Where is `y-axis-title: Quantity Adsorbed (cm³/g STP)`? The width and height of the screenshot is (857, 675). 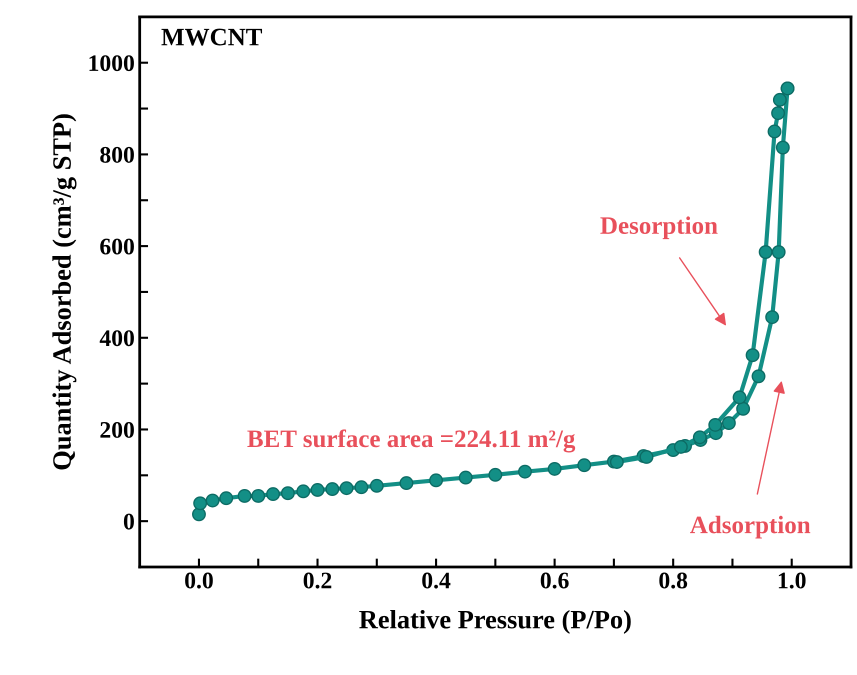
y-axis-title: Quantity Adsorbed (cm³/g STP) is located at coordinates (64, 292).